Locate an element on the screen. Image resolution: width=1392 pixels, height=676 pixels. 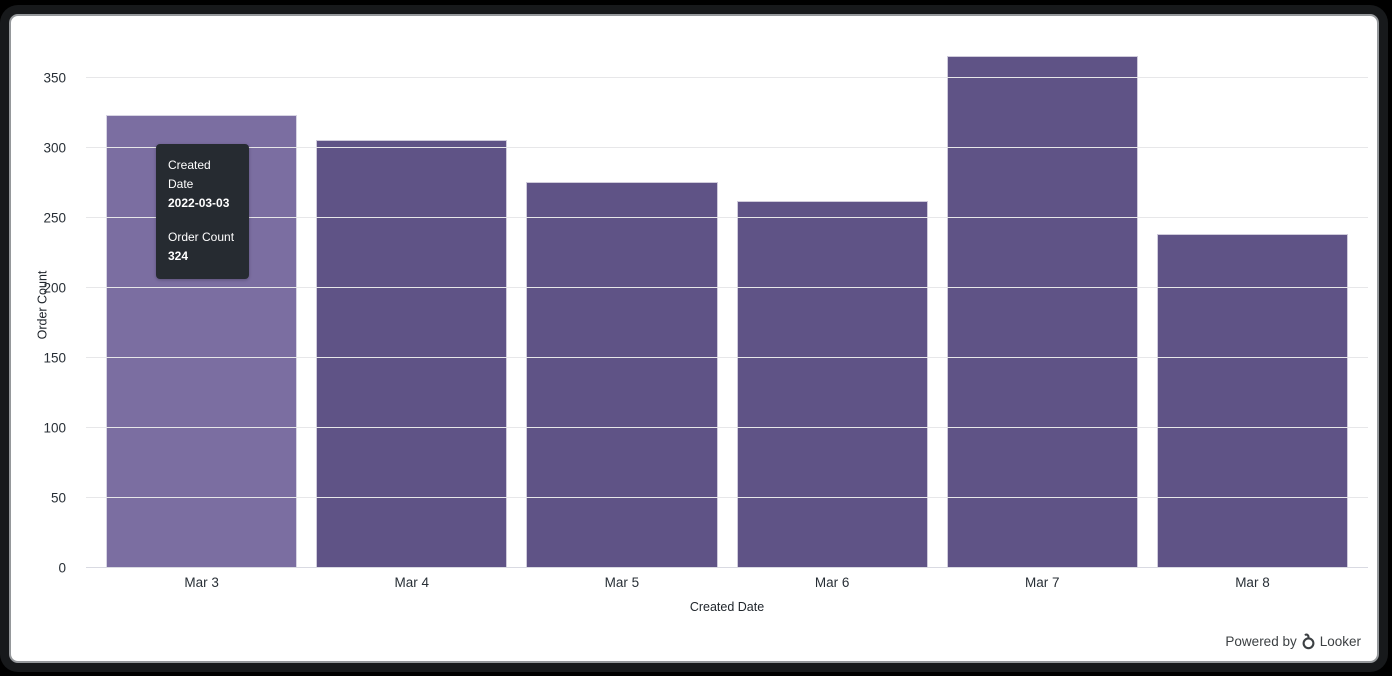
x-axis-labels: Mar 3 Mar 4 Mar 5 Mar 6 Mar 7 Mar 8 is located at coordinates (727, 582).